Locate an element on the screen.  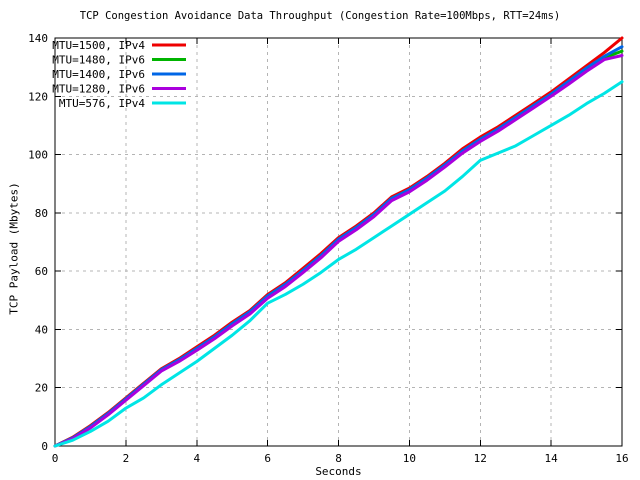
x-tick-label: 10 is located at coordinates (409, 458).